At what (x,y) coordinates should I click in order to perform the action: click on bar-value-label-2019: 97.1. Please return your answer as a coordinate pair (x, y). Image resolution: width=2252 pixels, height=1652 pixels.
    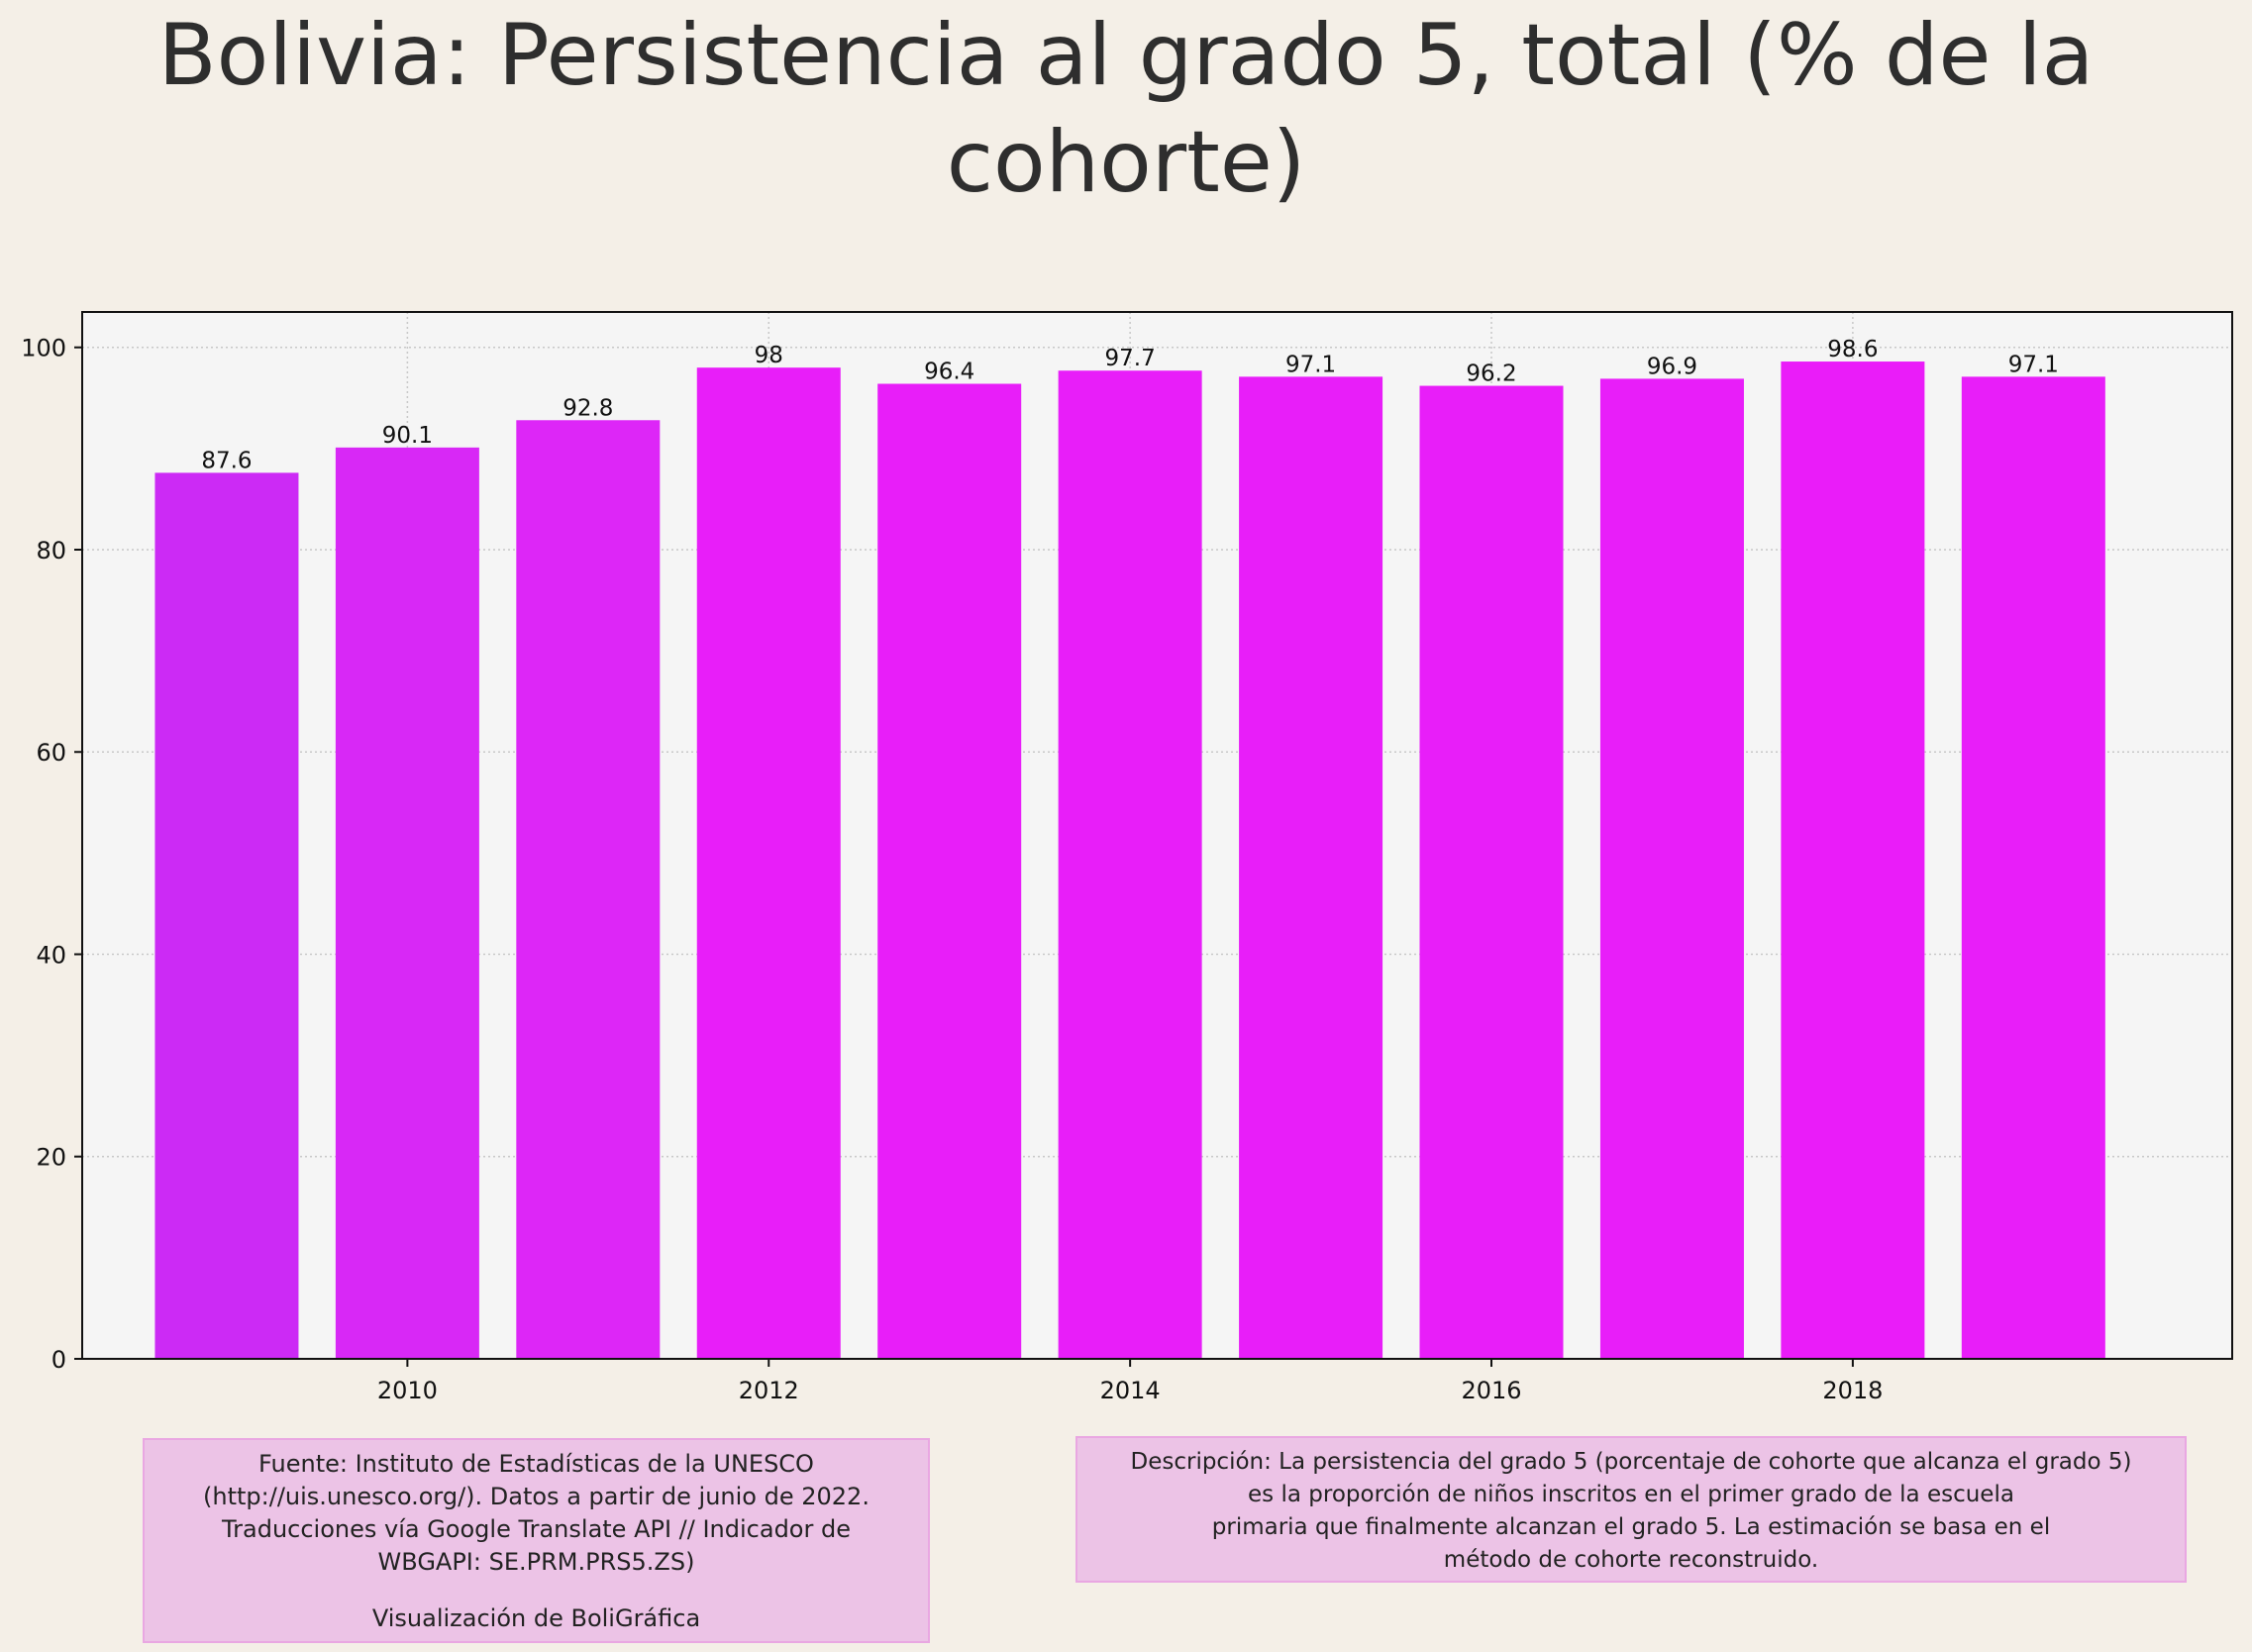
    Looking at the image, I should click on (2033, 364).